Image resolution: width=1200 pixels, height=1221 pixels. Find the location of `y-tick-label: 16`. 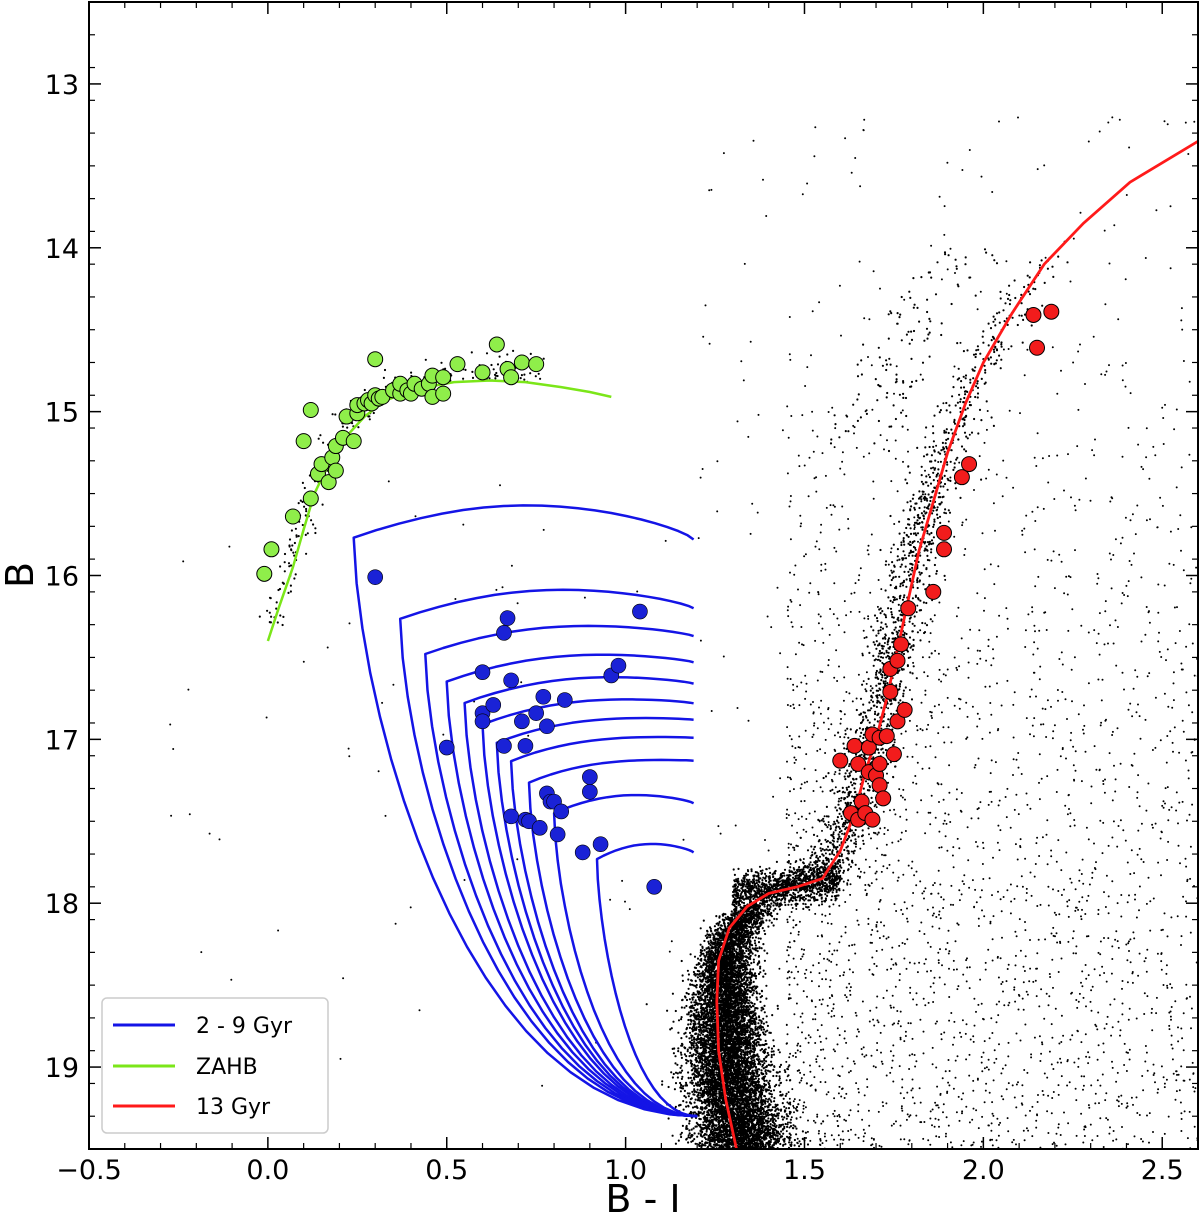

y-tick-label: 16 is located at coordinates (62, 577).